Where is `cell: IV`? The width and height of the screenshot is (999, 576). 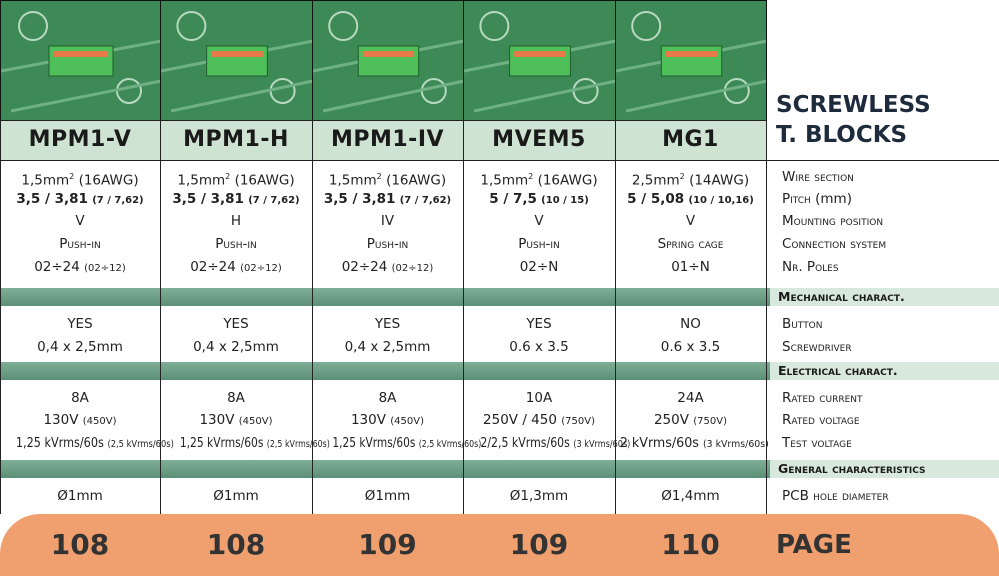 cell: IV is located at coordinates (387, 221).